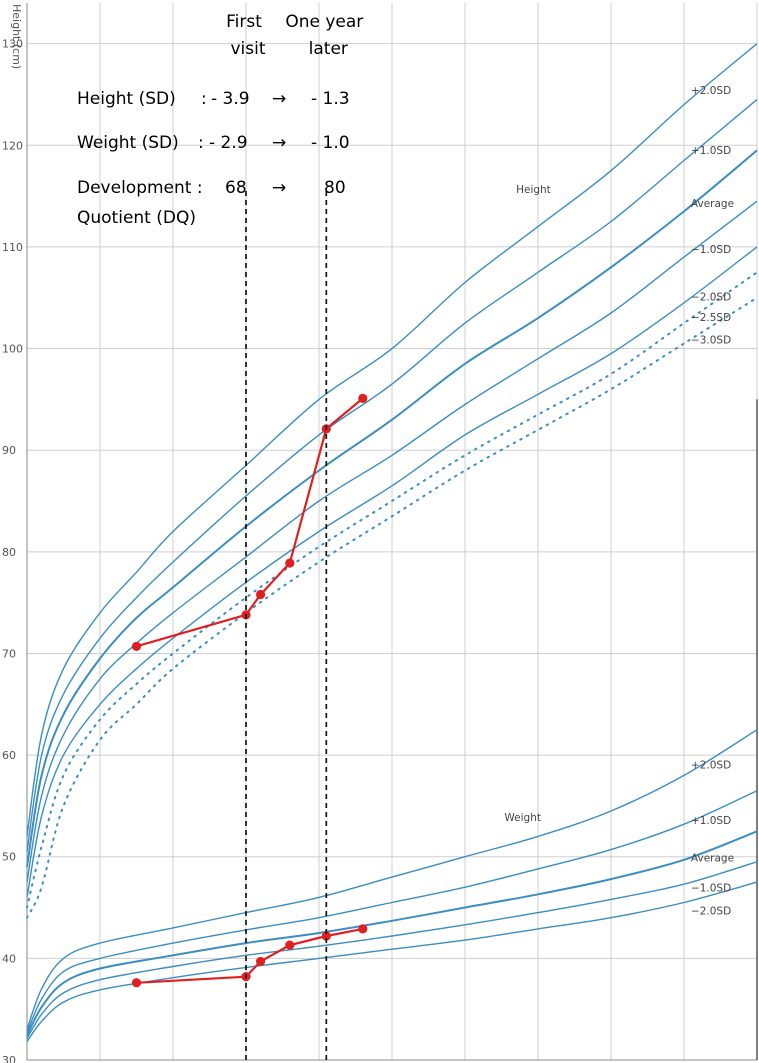 This screenshot has height=1063, width=759. I want to click on height-sd-arrow: →, so click(279, 99).